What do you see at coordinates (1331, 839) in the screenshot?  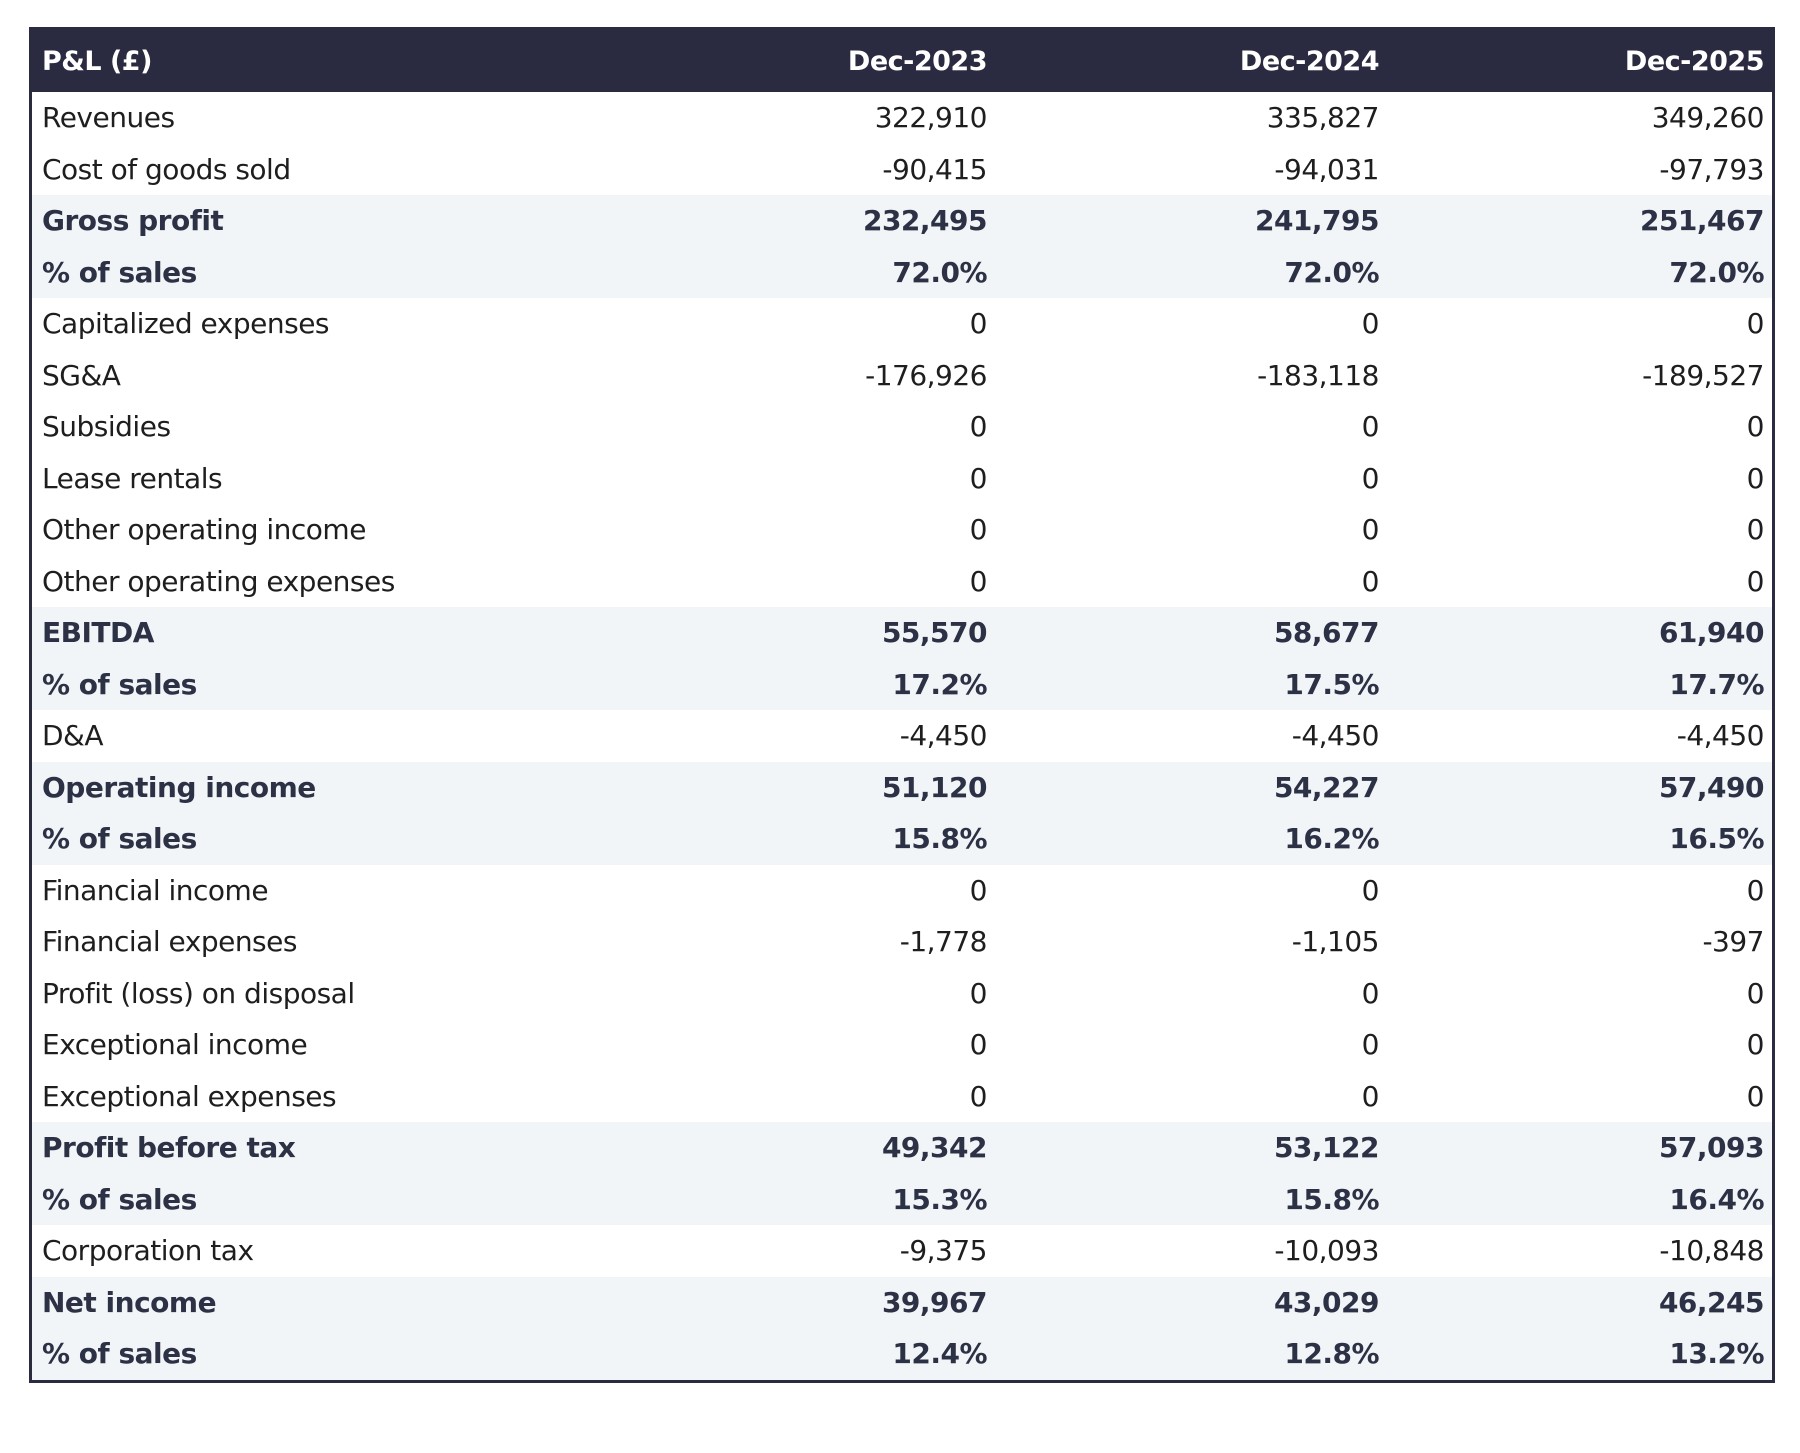 I see `row-value: 16.2%` at bounding box center [1331, 839].